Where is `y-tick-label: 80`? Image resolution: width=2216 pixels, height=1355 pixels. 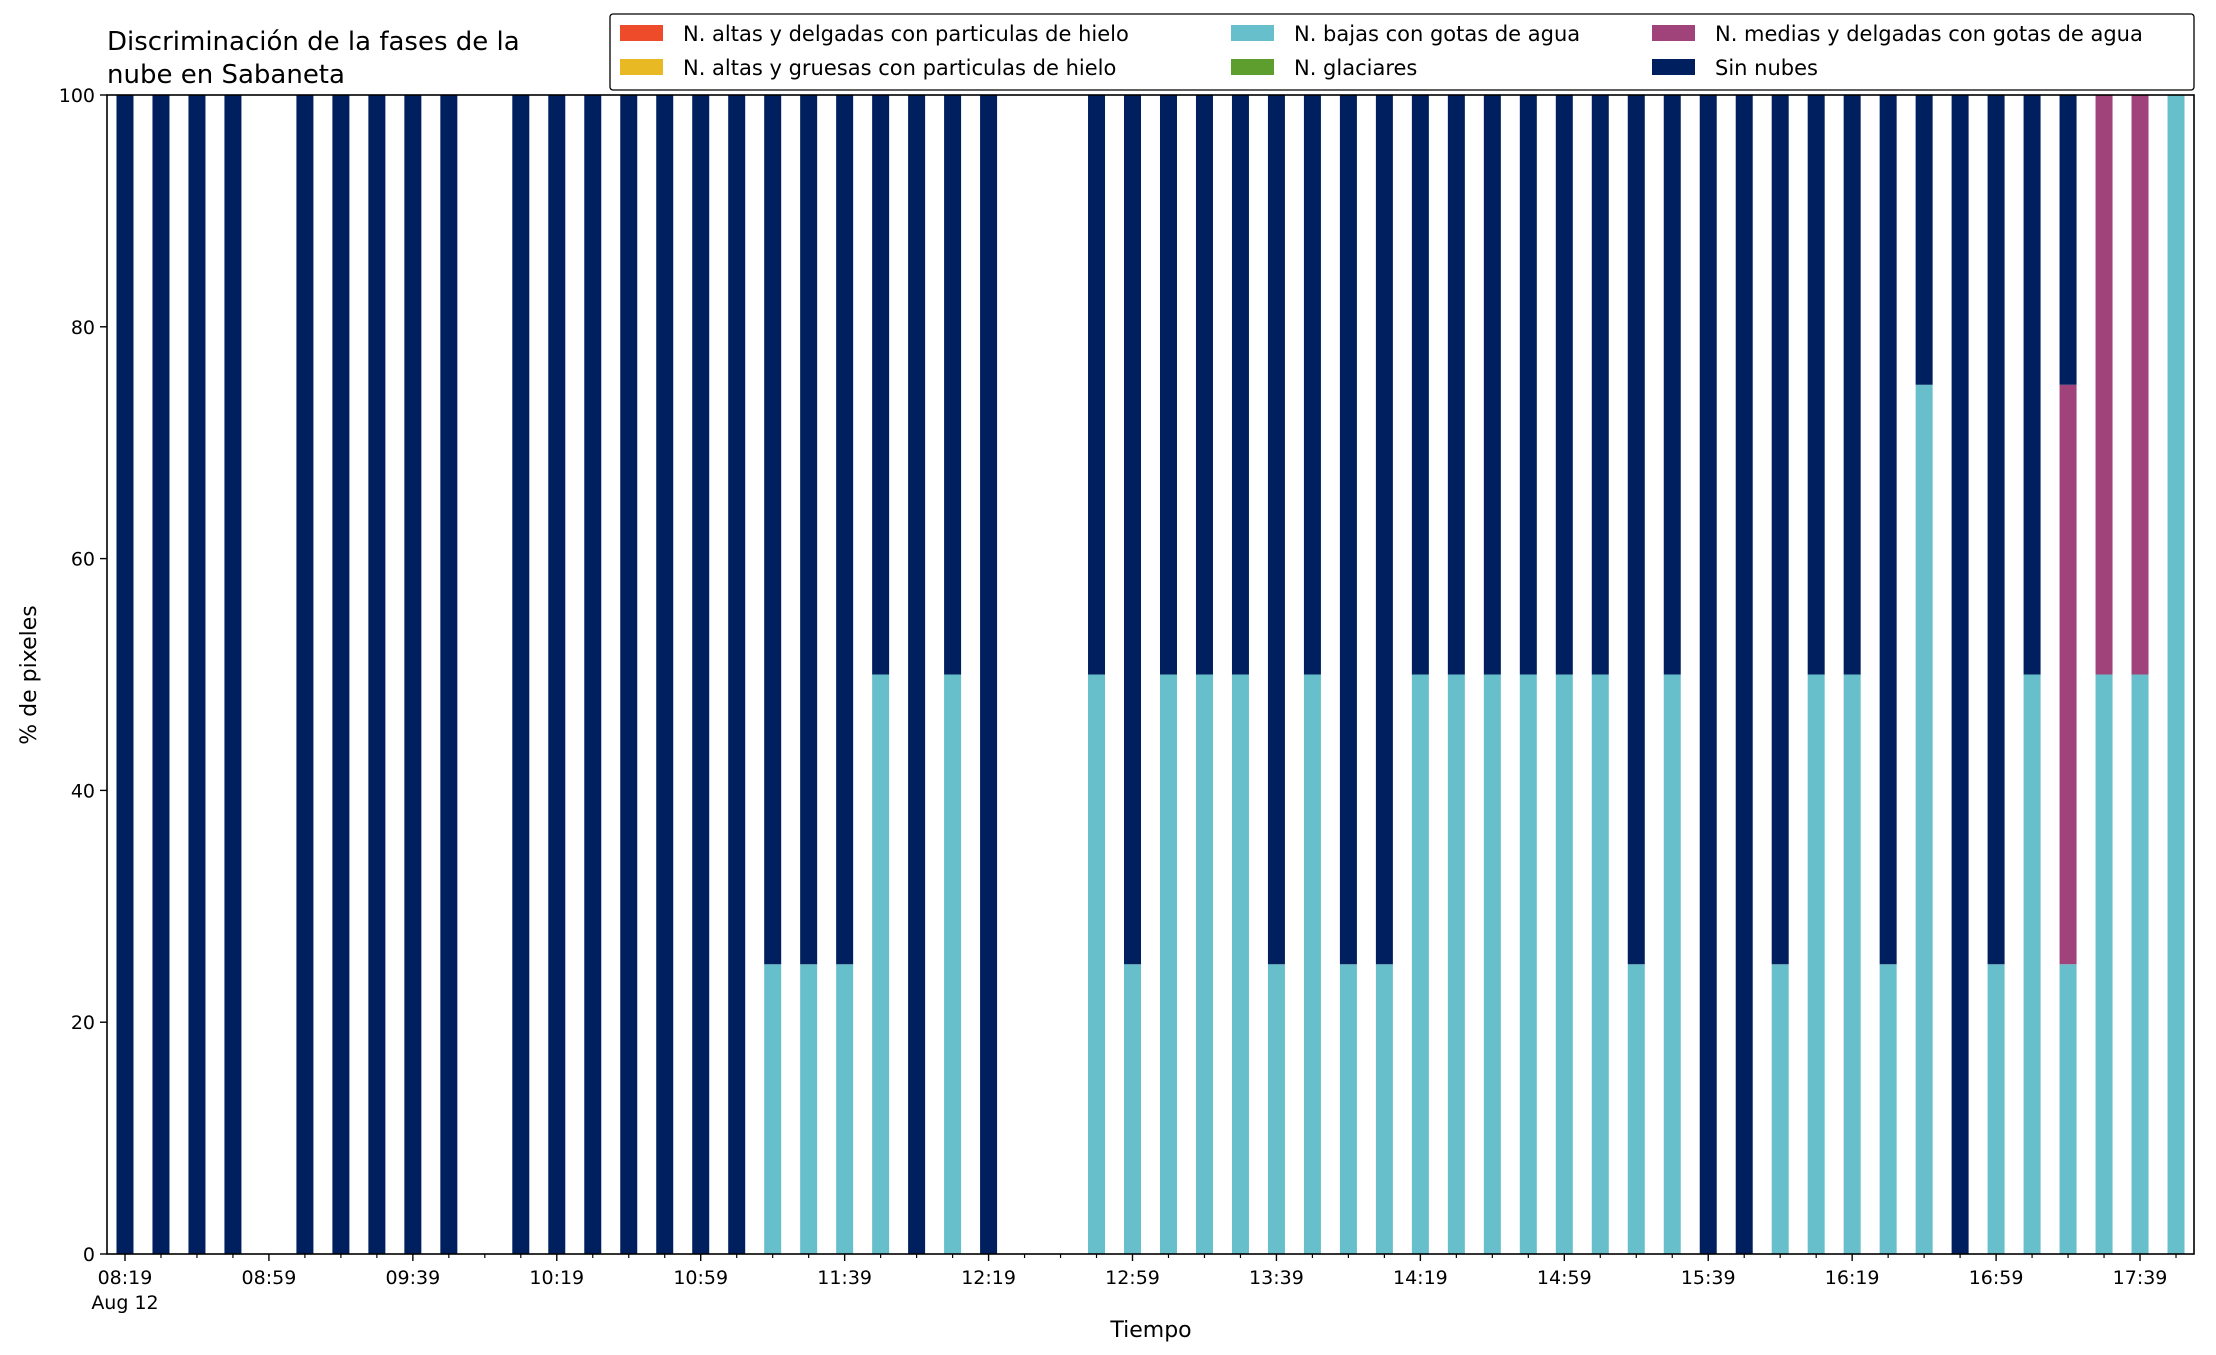 y-tick-label: 80 is located at coordinates (83, 328).